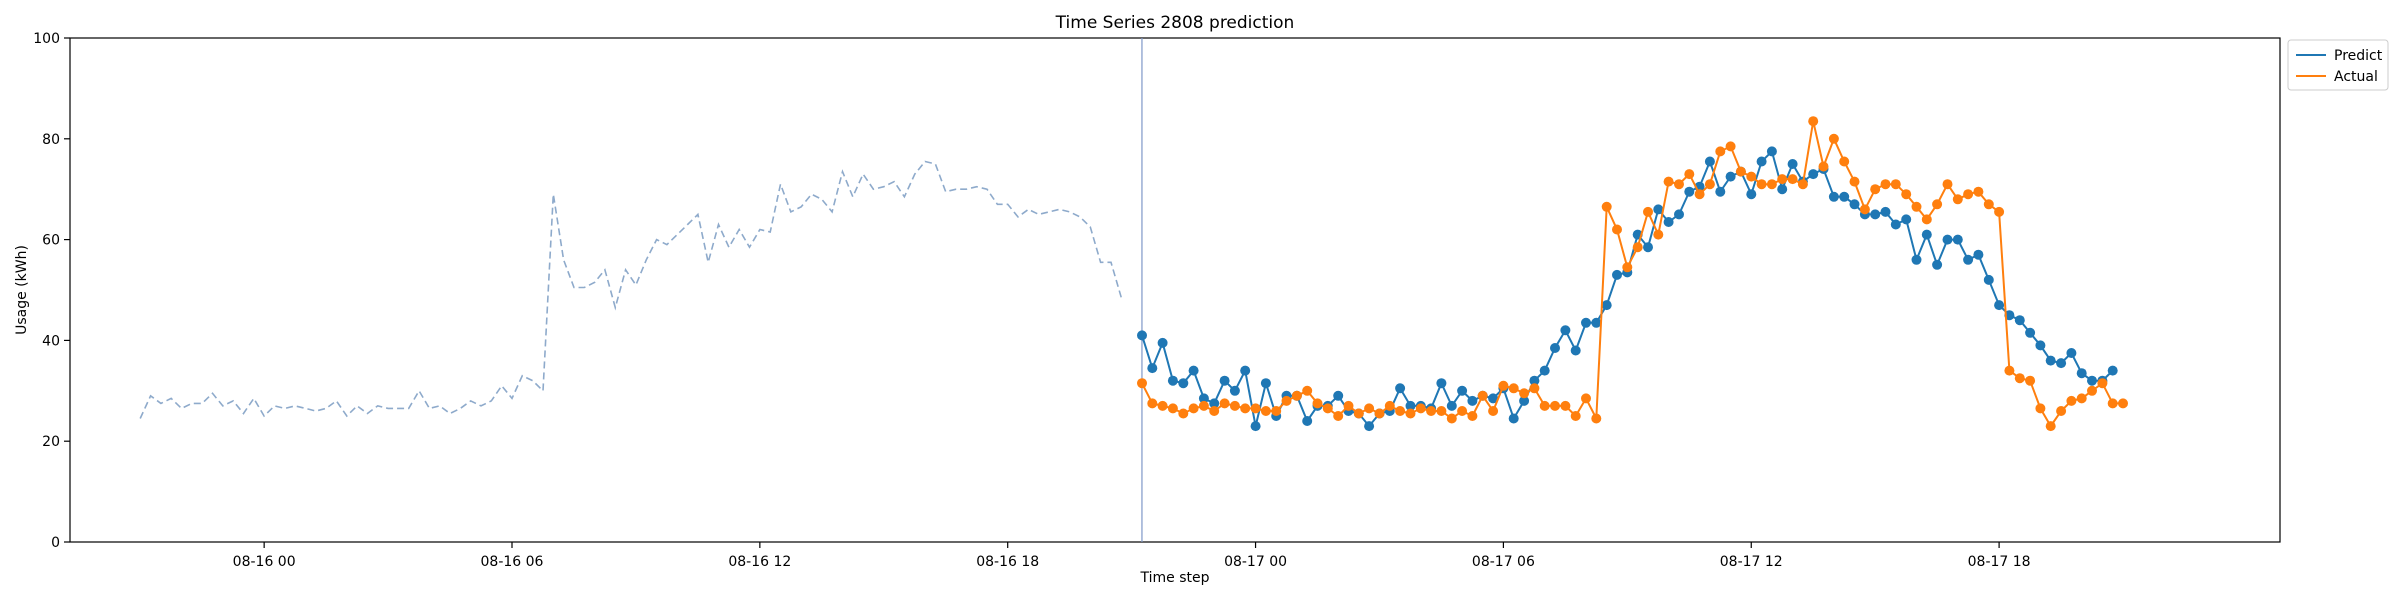 The image size is (2400, 600). Describe the element at coordinates (1999, 562) in the screenshot. I see `x-tick-label: 08-17 18` at that location.